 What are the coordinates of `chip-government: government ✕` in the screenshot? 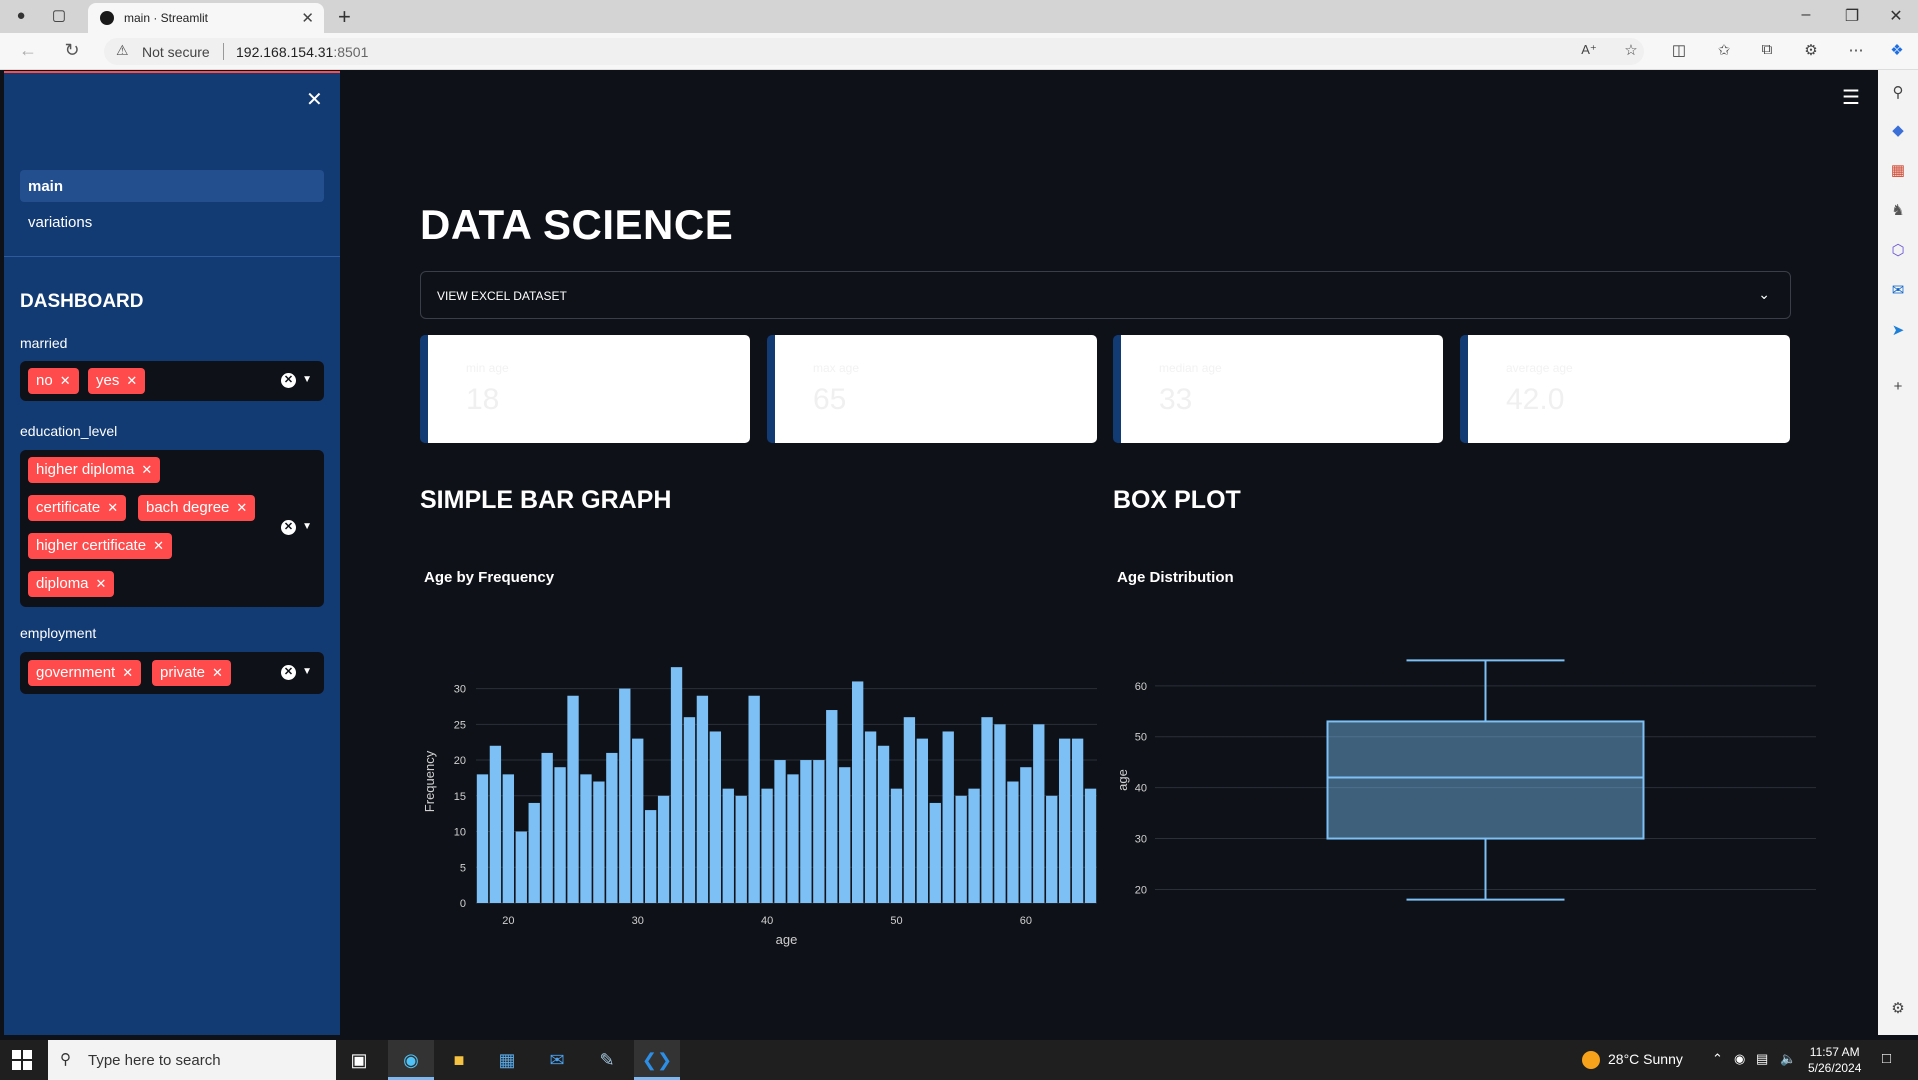 It's located at (85, 673).